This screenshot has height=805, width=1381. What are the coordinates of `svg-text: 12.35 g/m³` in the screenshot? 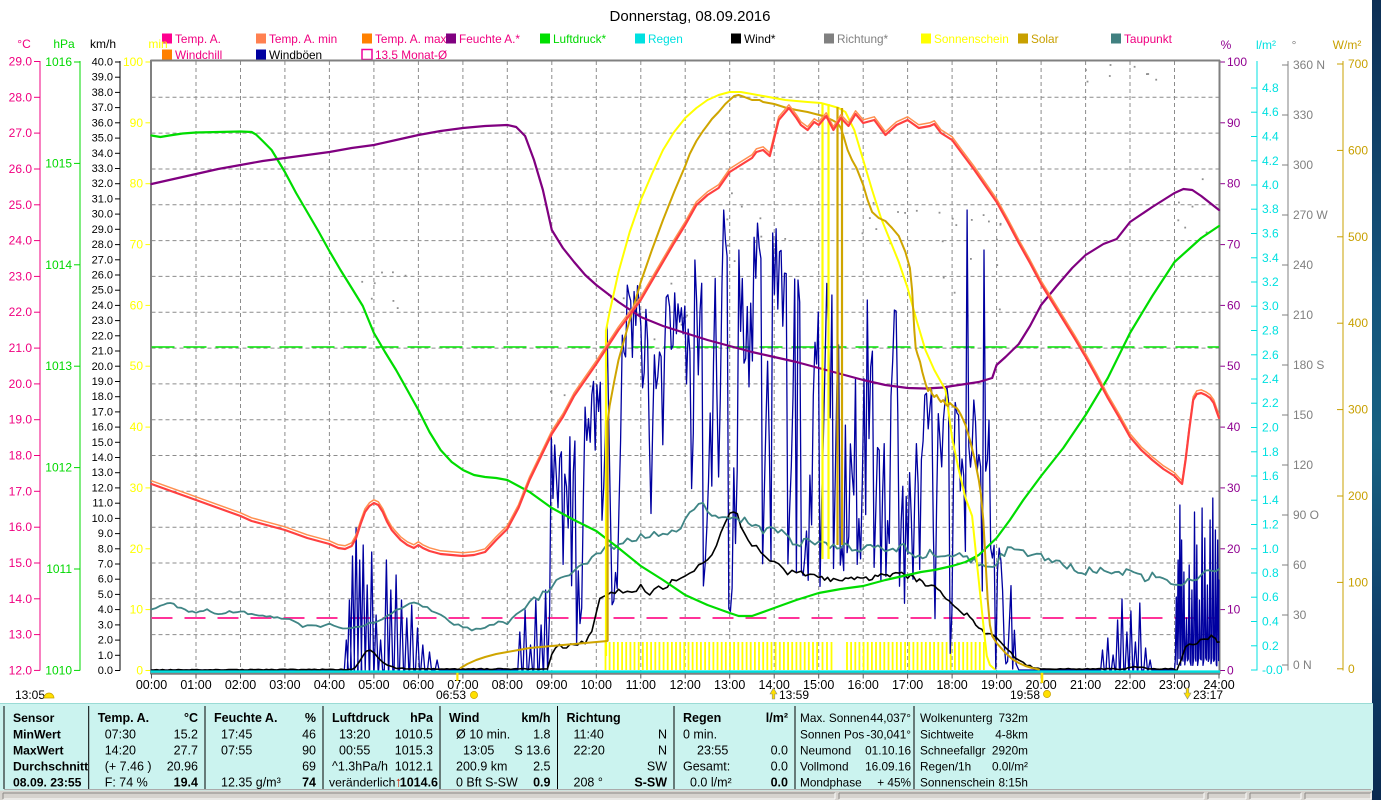 It's located at (251, 783).